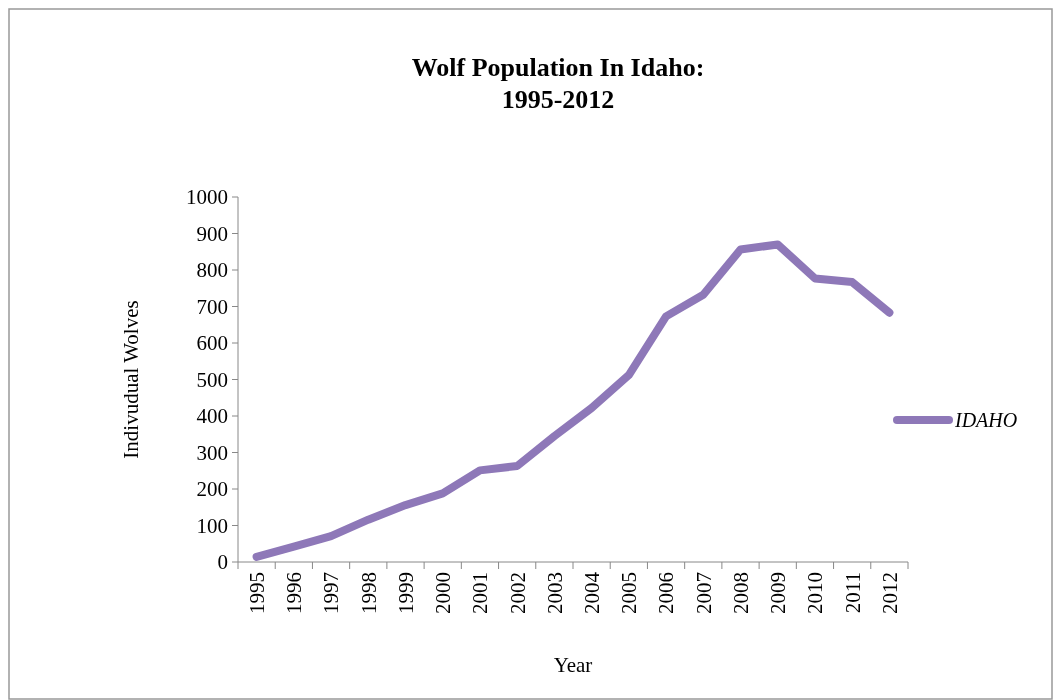 Image resolution: width=1053 pixels, height=700 pixels. What do you see at coordinates (480, 593) in the screenshot?
I see `x-tick-label: 2001` at bounding box center [480, 593].